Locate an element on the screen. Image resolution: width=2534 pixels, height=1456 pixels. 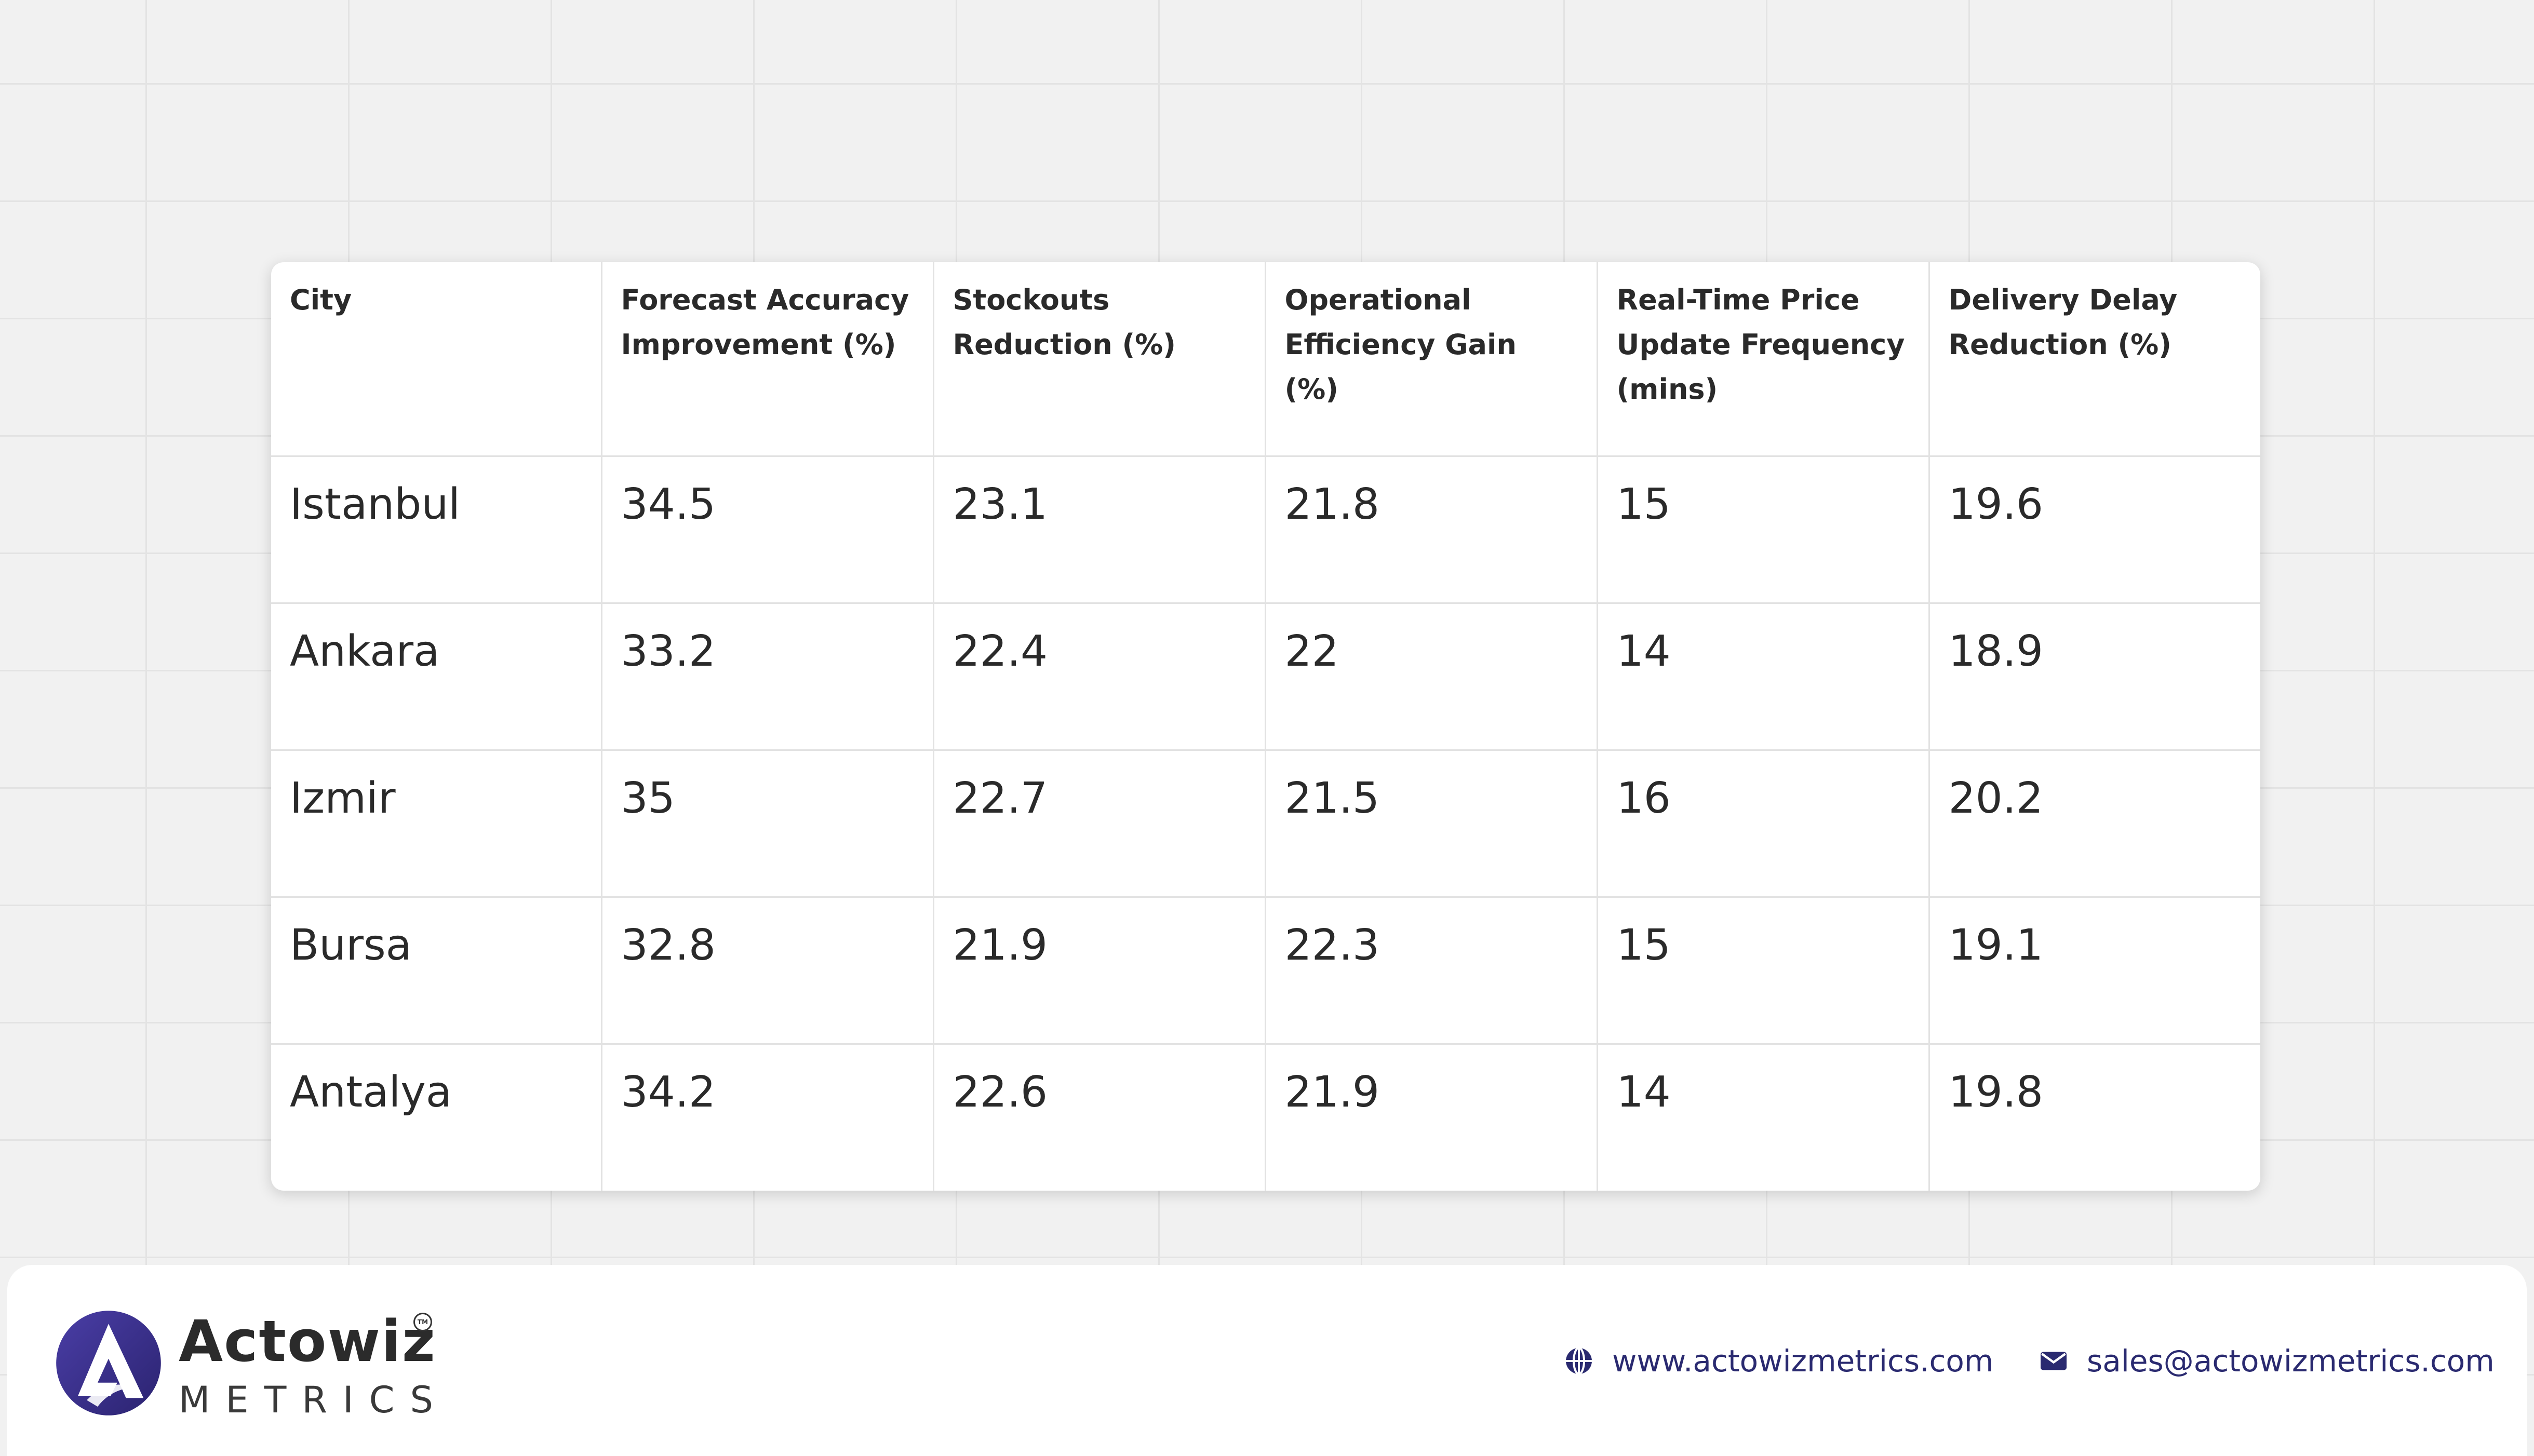
cell-delivery-delay-reduction: 18.9 is located at coordinates (2094, 677).